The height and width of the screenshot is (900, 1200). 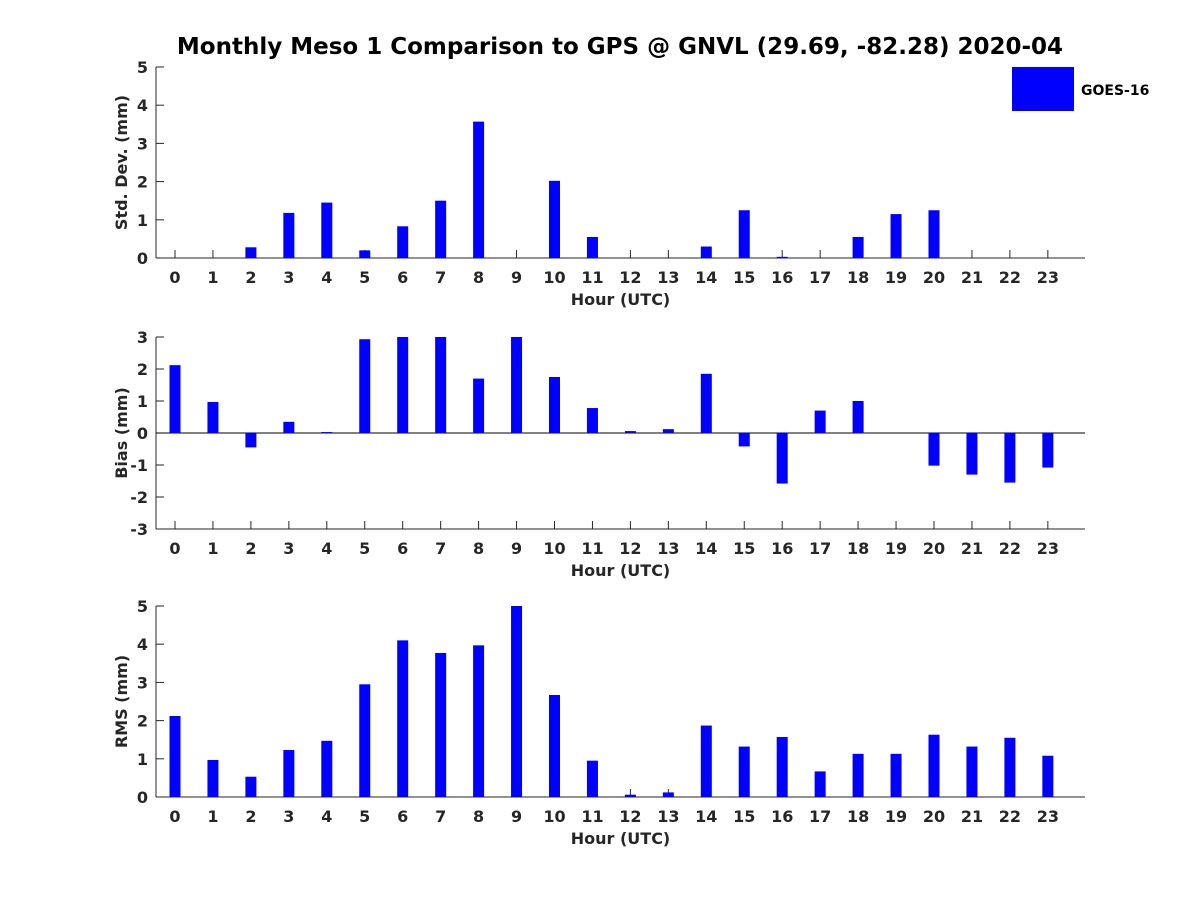 What do you see at coordinates (402, 548) in the screenshot?
I see `bias-x-tick-label: 6` at bounding box center [402, 548].